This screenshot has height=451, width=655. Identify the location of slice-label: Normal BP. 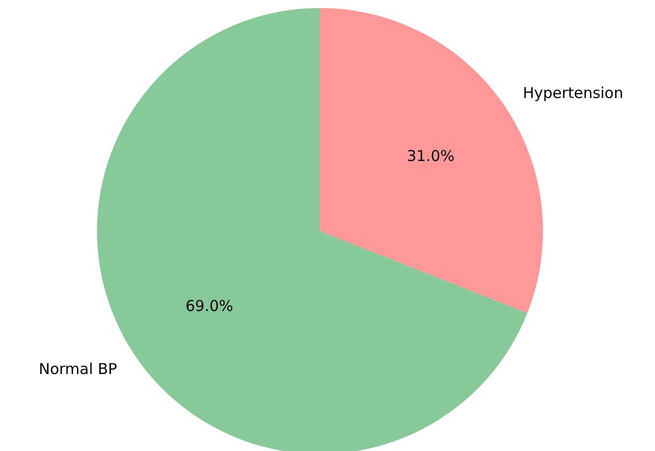
(78, 369).